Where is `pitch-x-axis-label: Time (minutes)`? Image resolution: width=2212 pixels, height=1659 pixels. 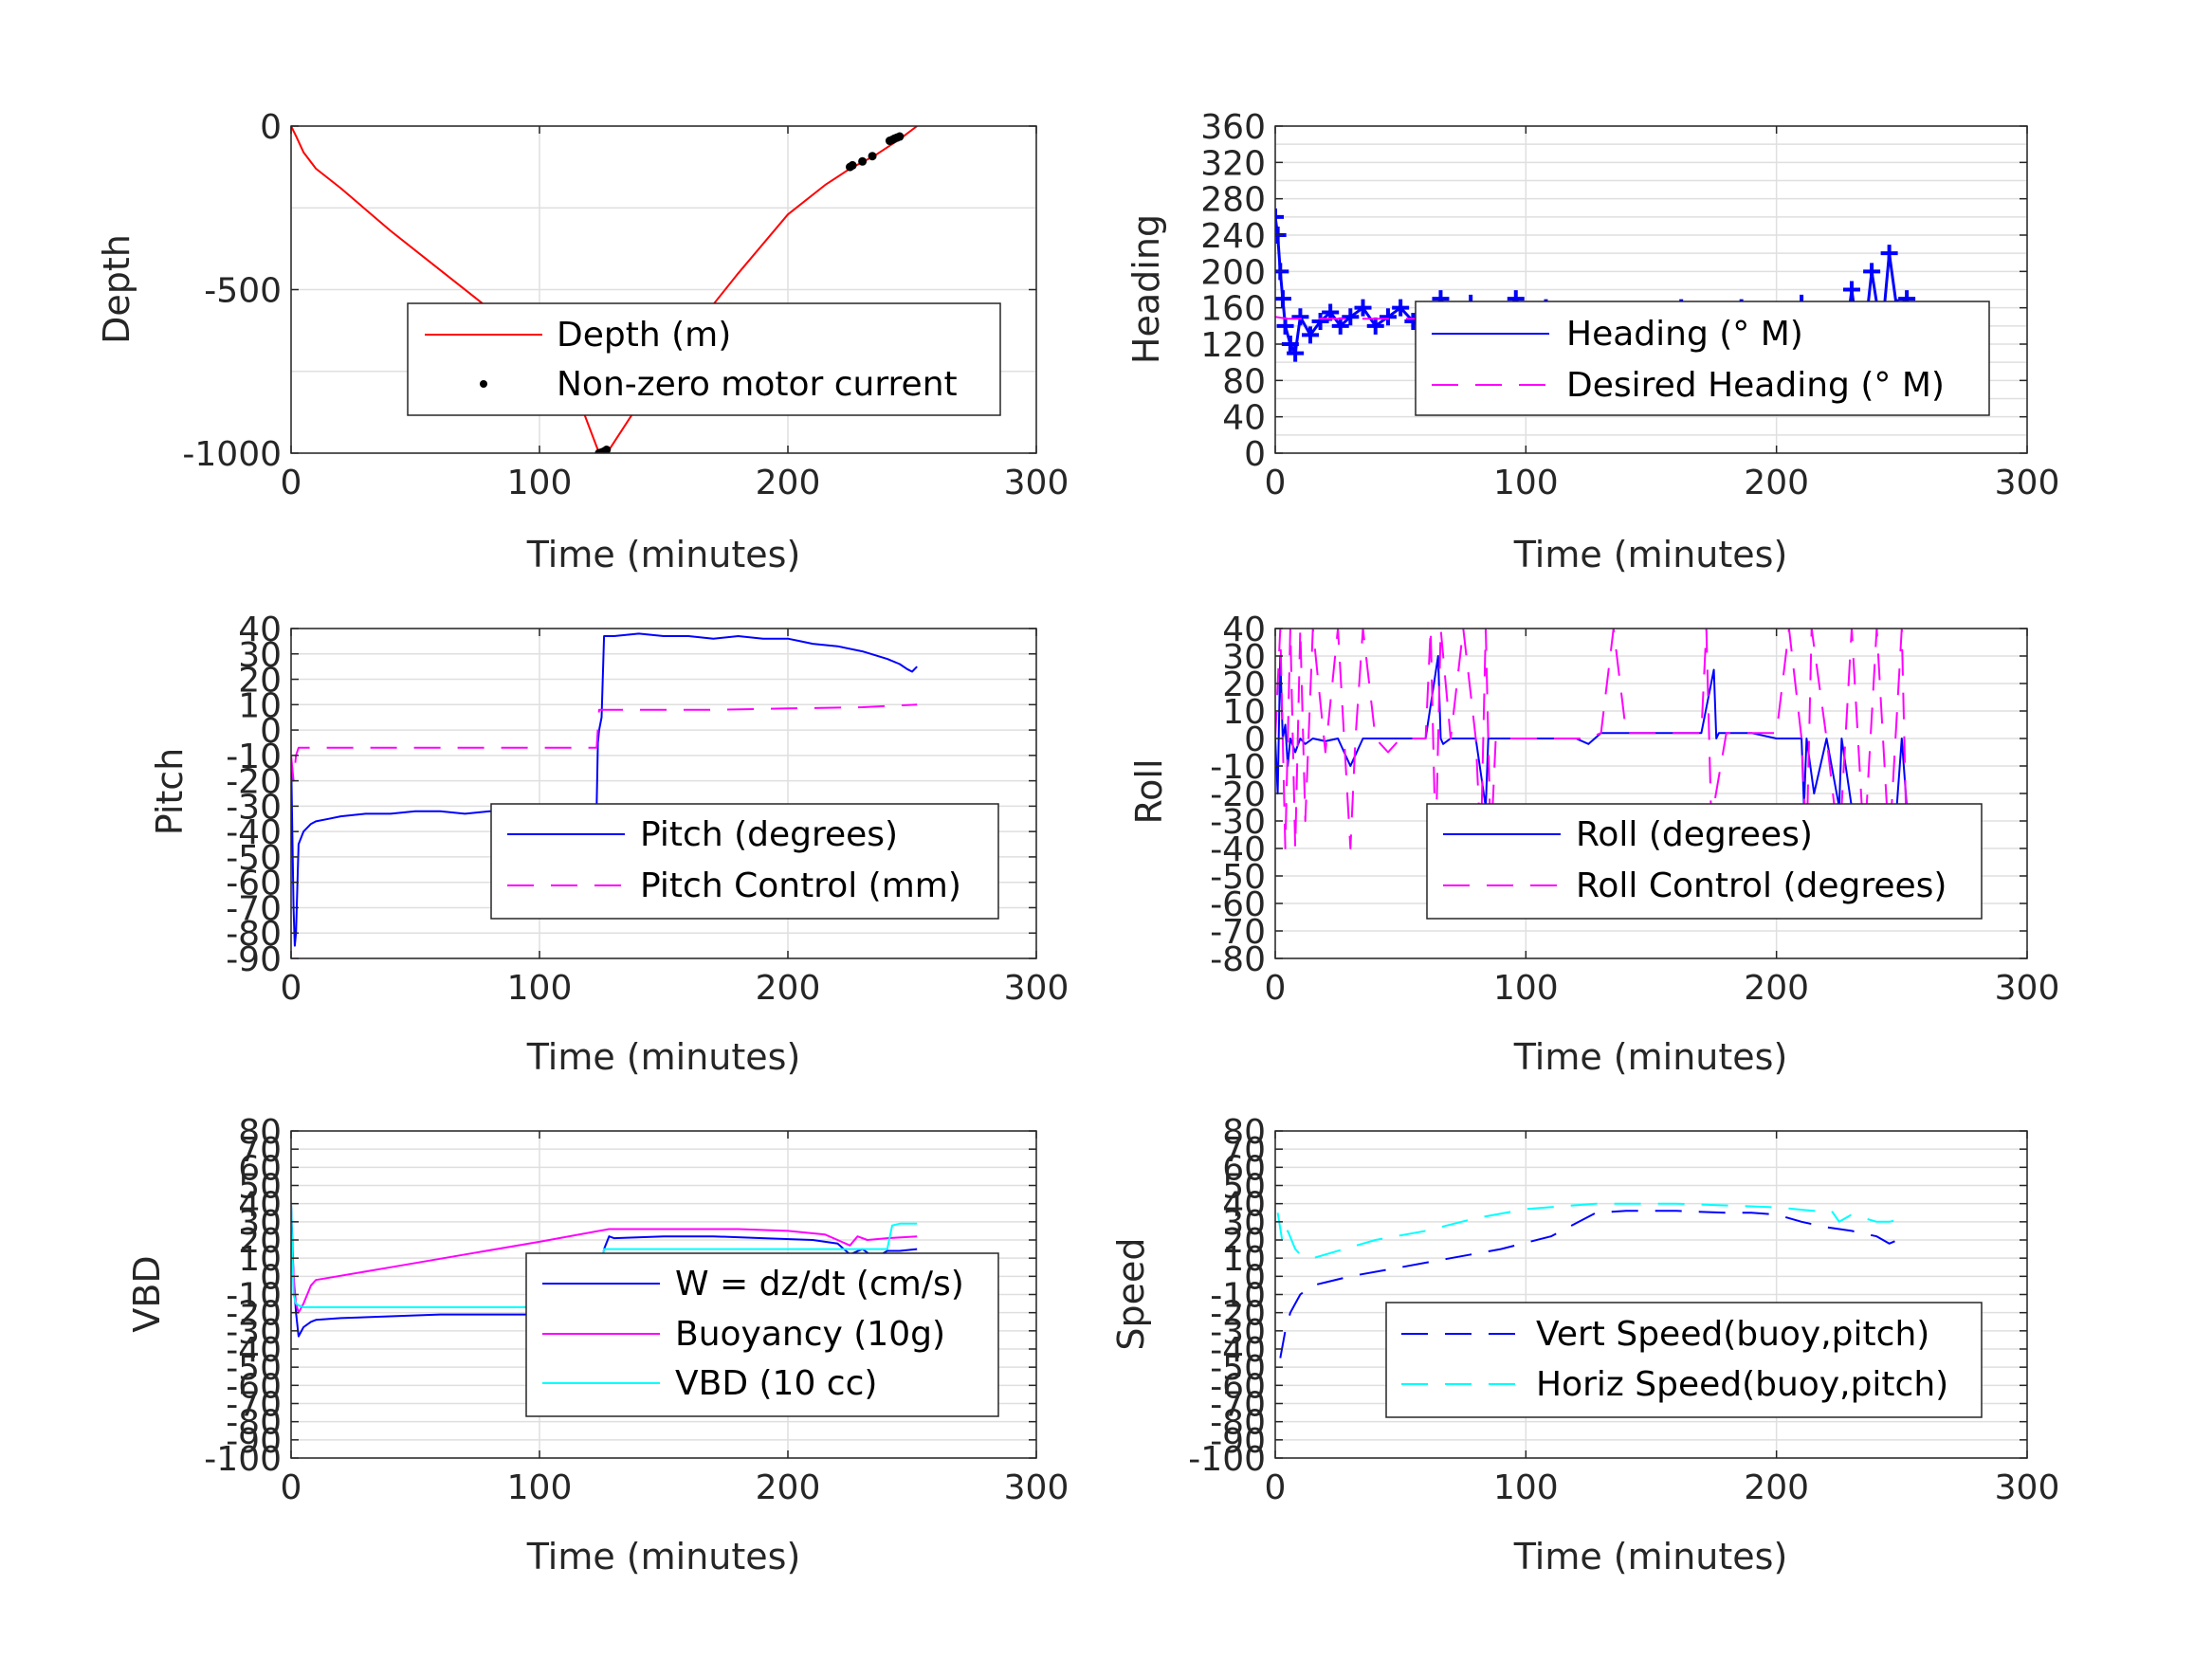
pitch-x-axis-label: Time (minutes) is located at coordinates (663, 1057).